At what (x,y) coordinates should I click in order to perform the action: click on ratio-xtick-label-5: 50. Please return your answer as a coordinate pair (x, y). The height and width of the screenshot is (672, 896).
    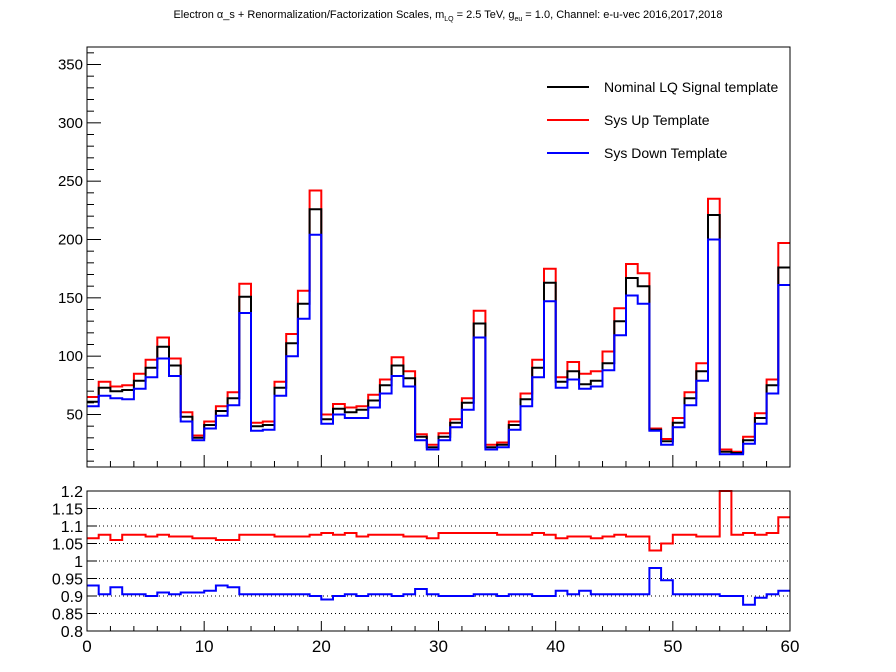
    Looking at the image, I should click on (672, 646).